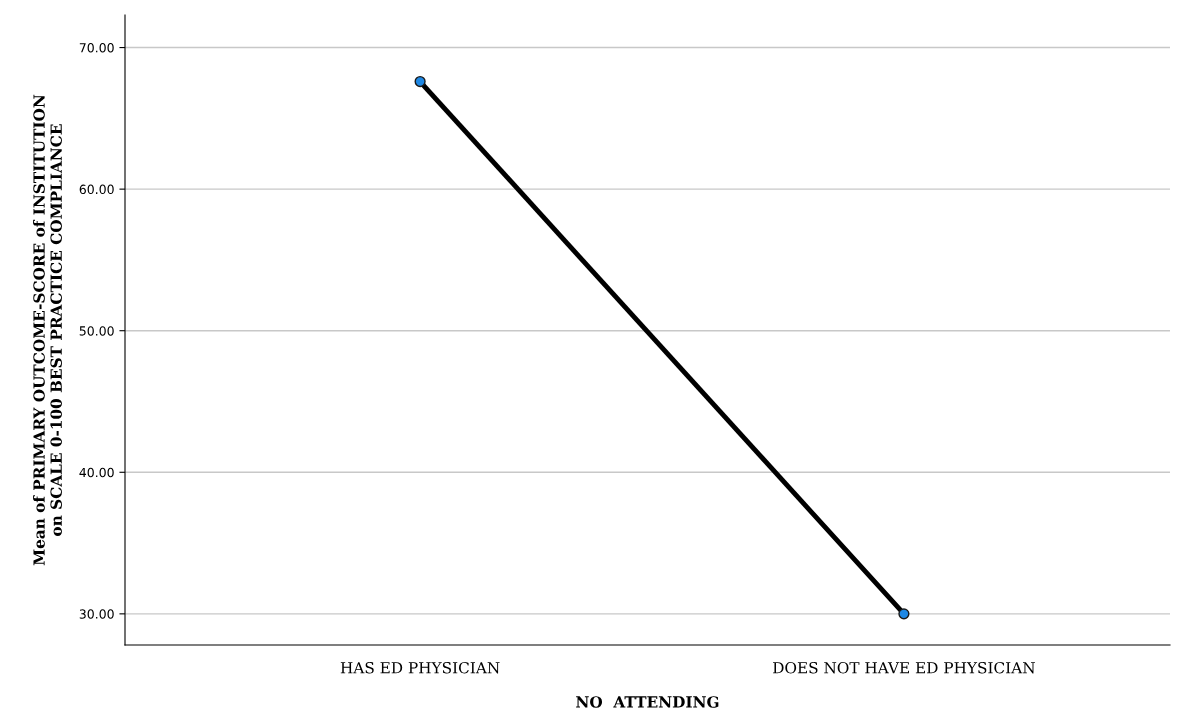  Describe the element at coordinates (420, 667) in the screenshot. I see `x-tick-label: HAS ED PHYSICIAN` at that location.